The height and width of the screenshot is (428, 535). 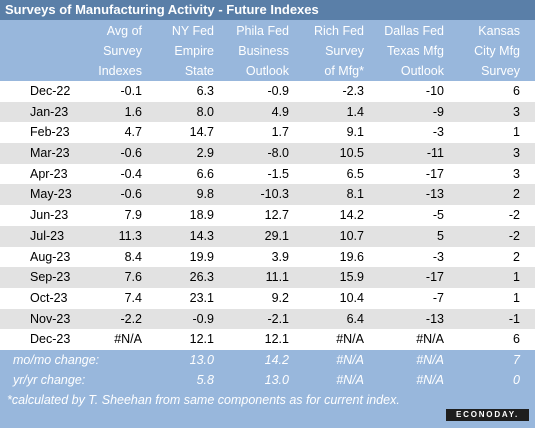 What do you see at coordinates (201, 360) in the screenshot?
I see `cell-ny: 13.0` at bounding box center [201, 360].